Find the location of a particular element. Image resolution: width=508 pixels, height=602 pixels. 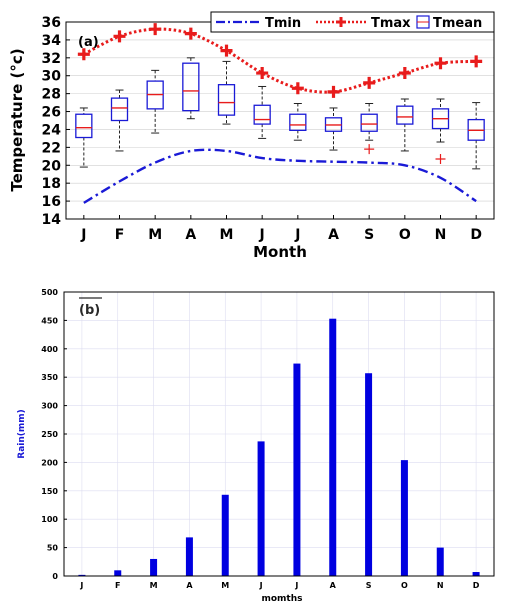

x-tick-label: F is located at coordinates (117, 585).